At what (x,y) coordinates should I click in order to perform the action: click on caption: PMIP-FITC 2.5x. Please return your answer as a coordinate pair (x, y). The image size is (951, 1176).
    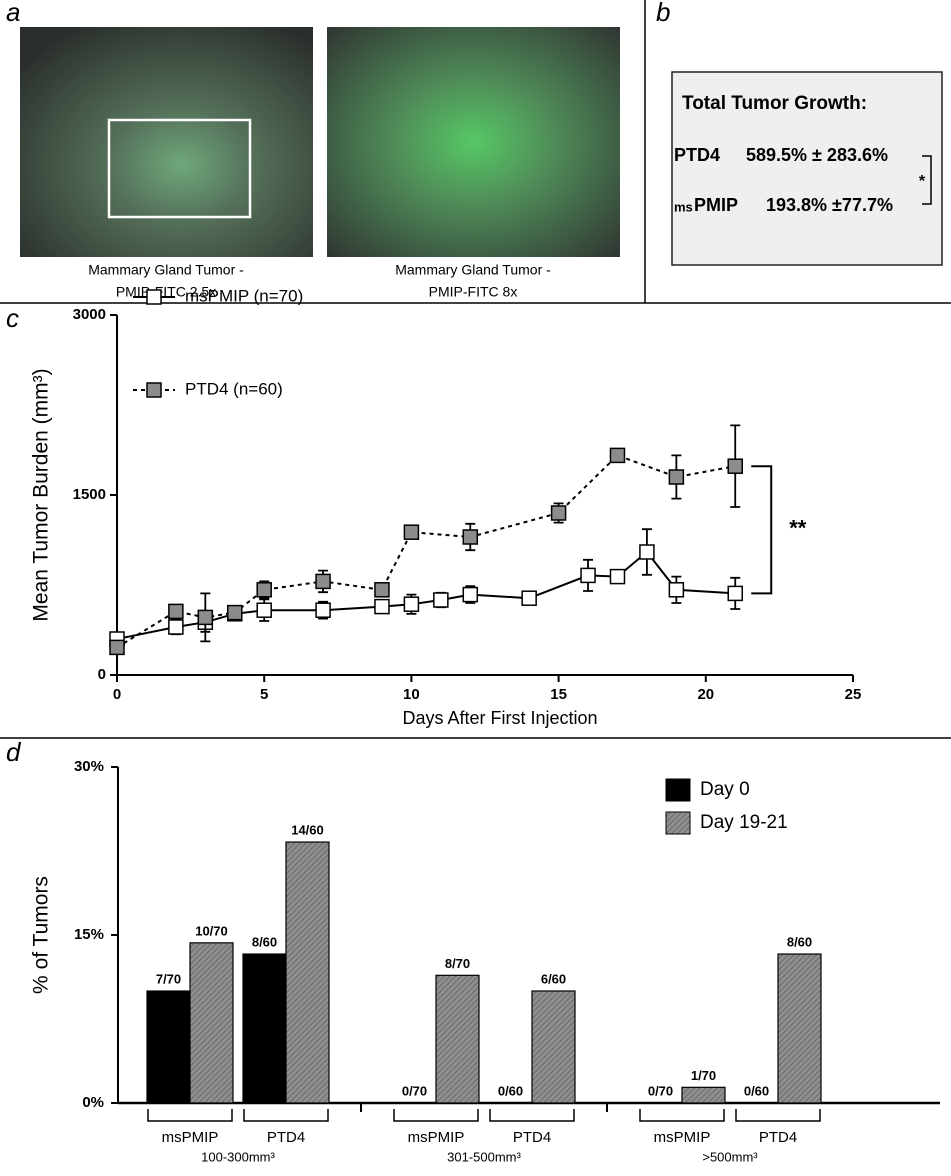
    Looking at the image, I should click on (166, 292).